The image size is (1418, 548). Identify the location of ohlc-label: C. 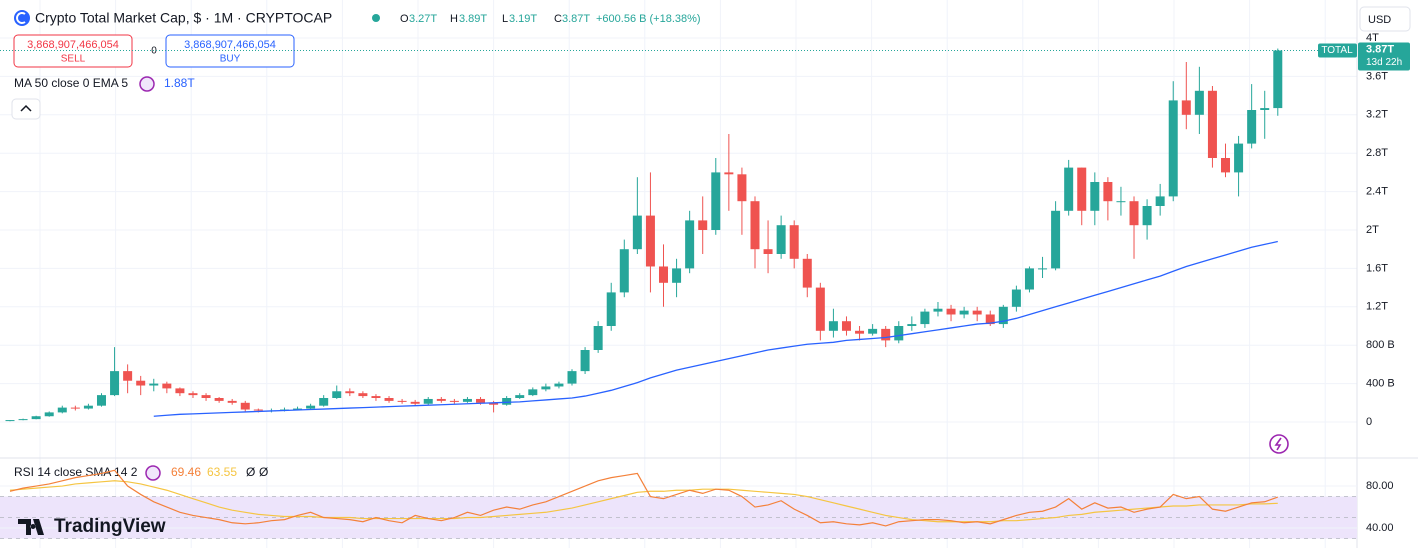
(558, 19).